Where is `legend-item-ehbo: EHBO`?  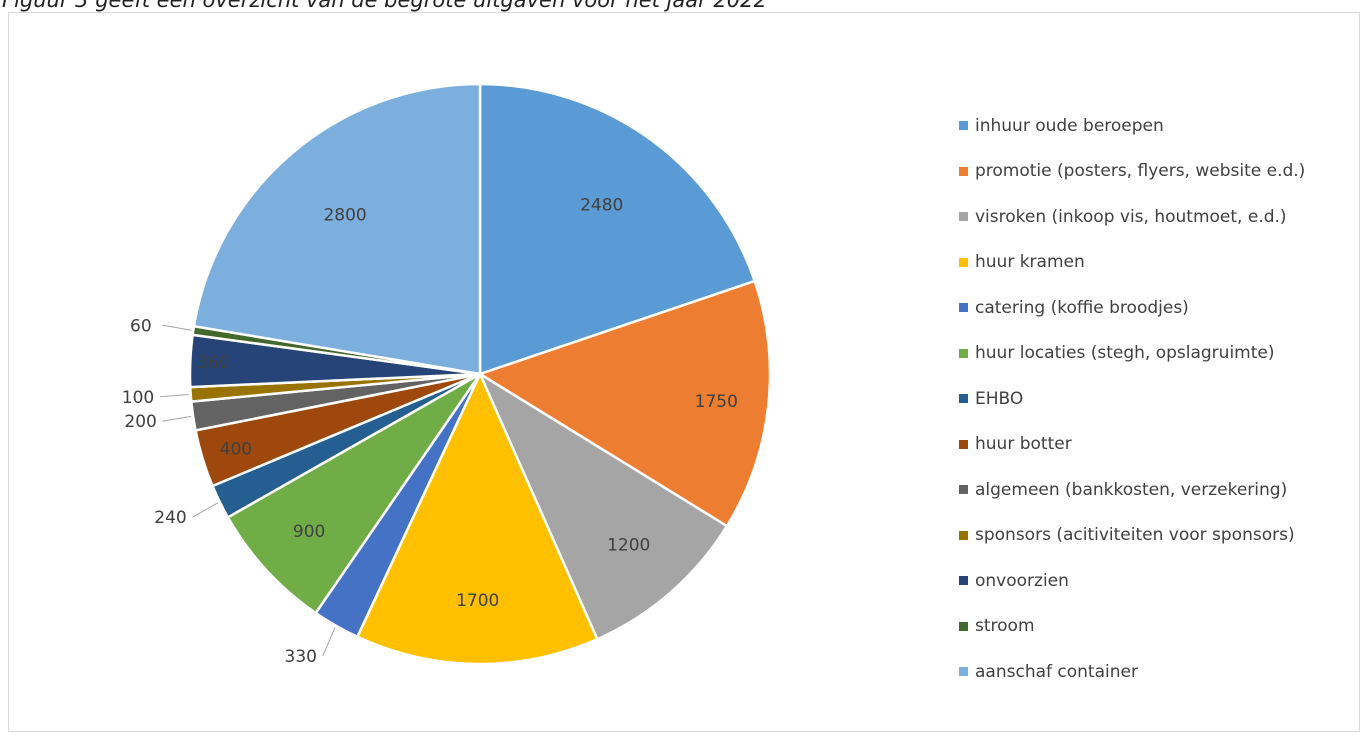
legend-item-ehbo: EHBO is located at coordinates (1132, 399).